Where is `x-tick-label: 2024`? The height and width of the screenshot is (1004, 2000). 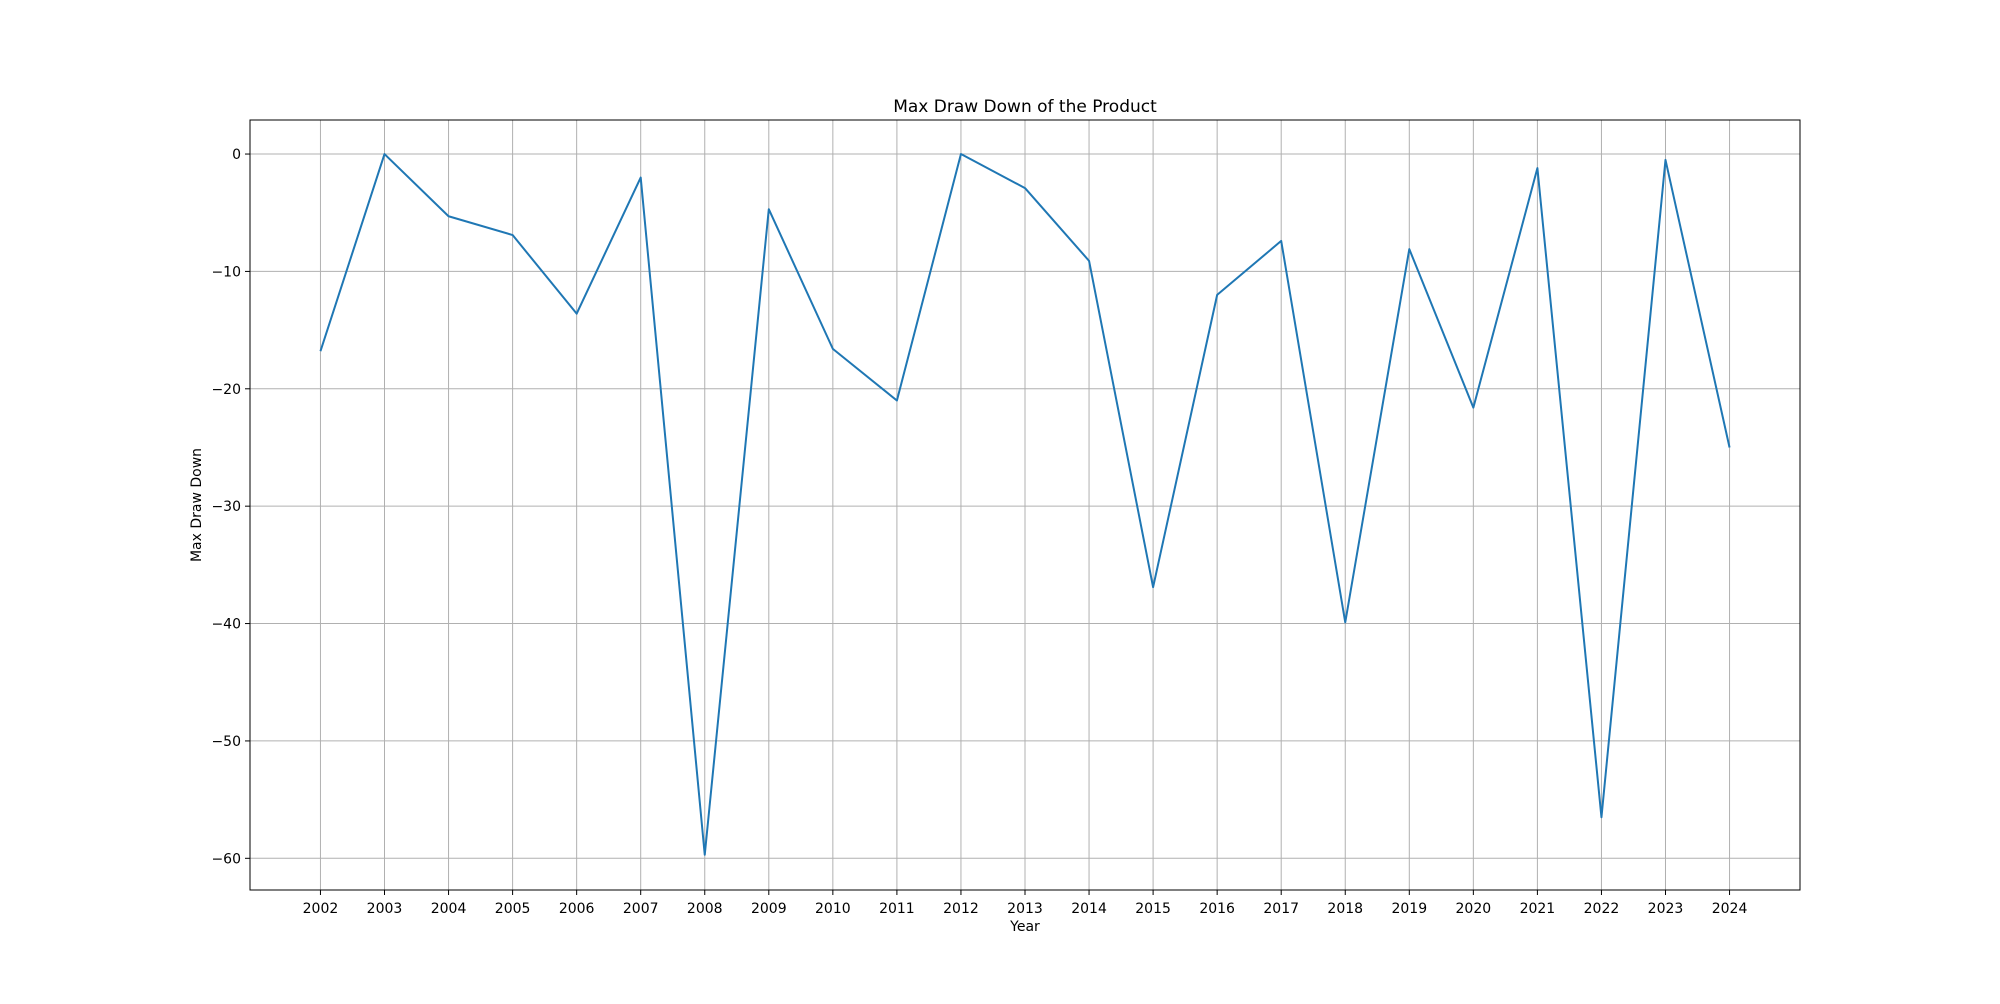 x-tick-label: 2024 is located at coordinates (1730, 909).